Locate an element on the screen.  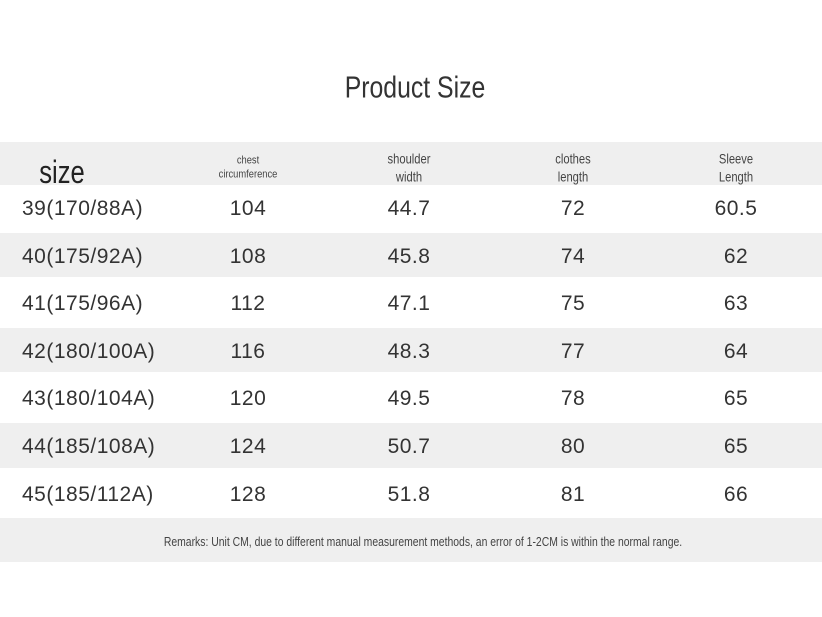
size-cell: 43(180/104A) is located at coordinates (89, 399).